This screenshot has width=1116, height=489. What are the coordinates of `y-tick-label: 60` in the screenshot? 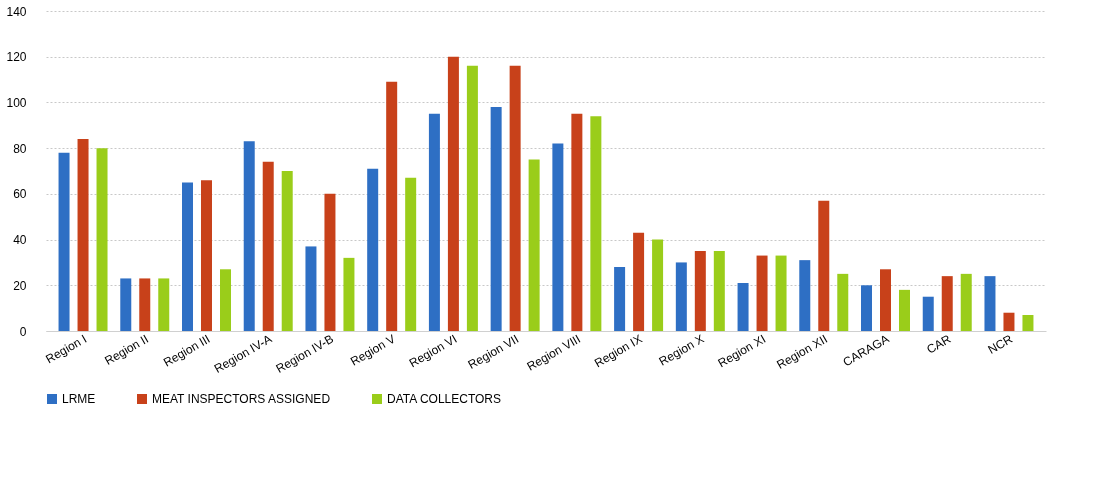 It's located at (20, 194).